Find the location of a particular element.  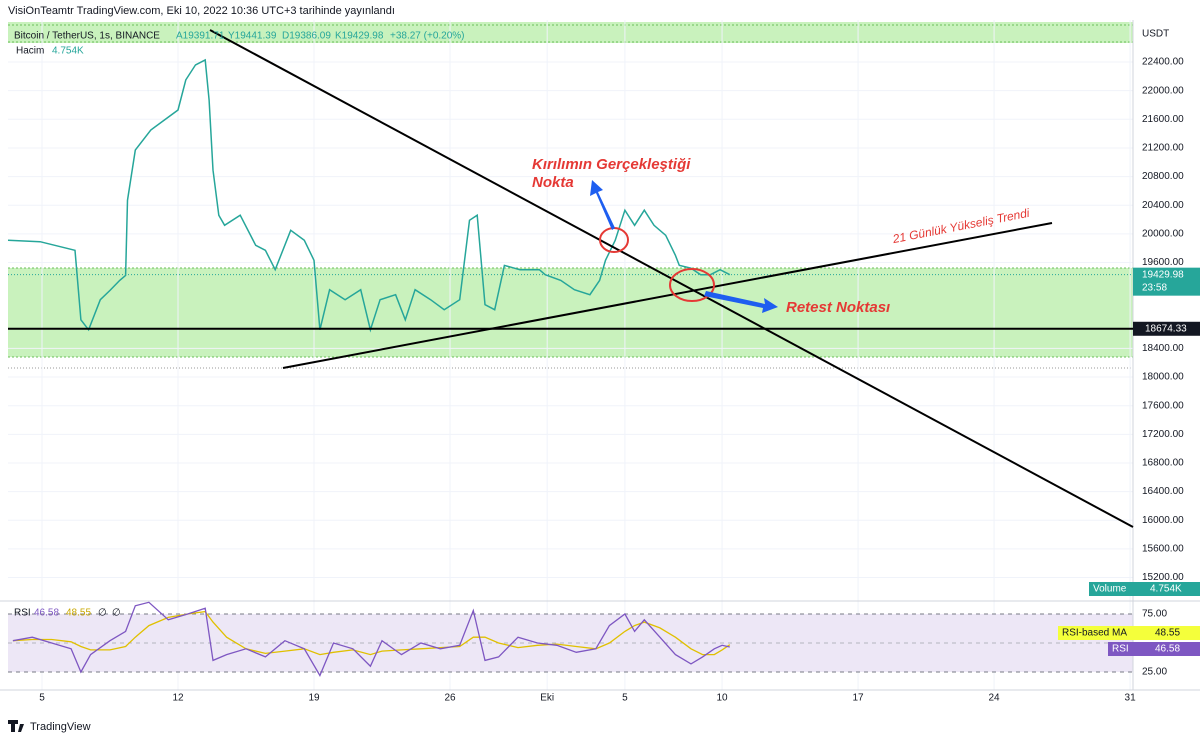

logo is located at coordinates (16, 726).